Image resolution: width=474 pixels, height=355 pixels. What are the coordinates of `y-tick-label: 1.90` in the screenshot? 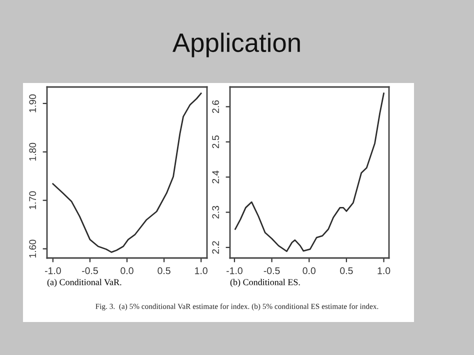 It's located at (32, 103).